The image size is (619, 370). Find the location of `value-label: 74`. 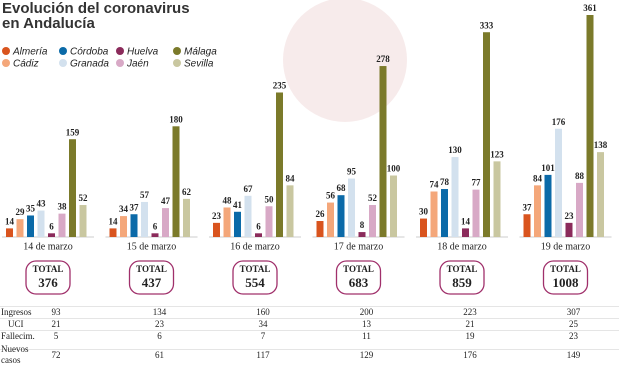

value-label: 74 is located at coordinates (435, 185).